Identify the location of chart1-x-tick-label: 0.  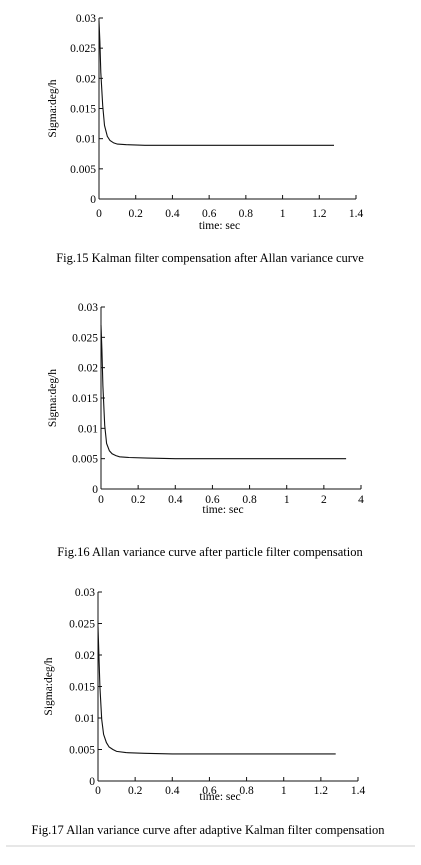
(99, 214).